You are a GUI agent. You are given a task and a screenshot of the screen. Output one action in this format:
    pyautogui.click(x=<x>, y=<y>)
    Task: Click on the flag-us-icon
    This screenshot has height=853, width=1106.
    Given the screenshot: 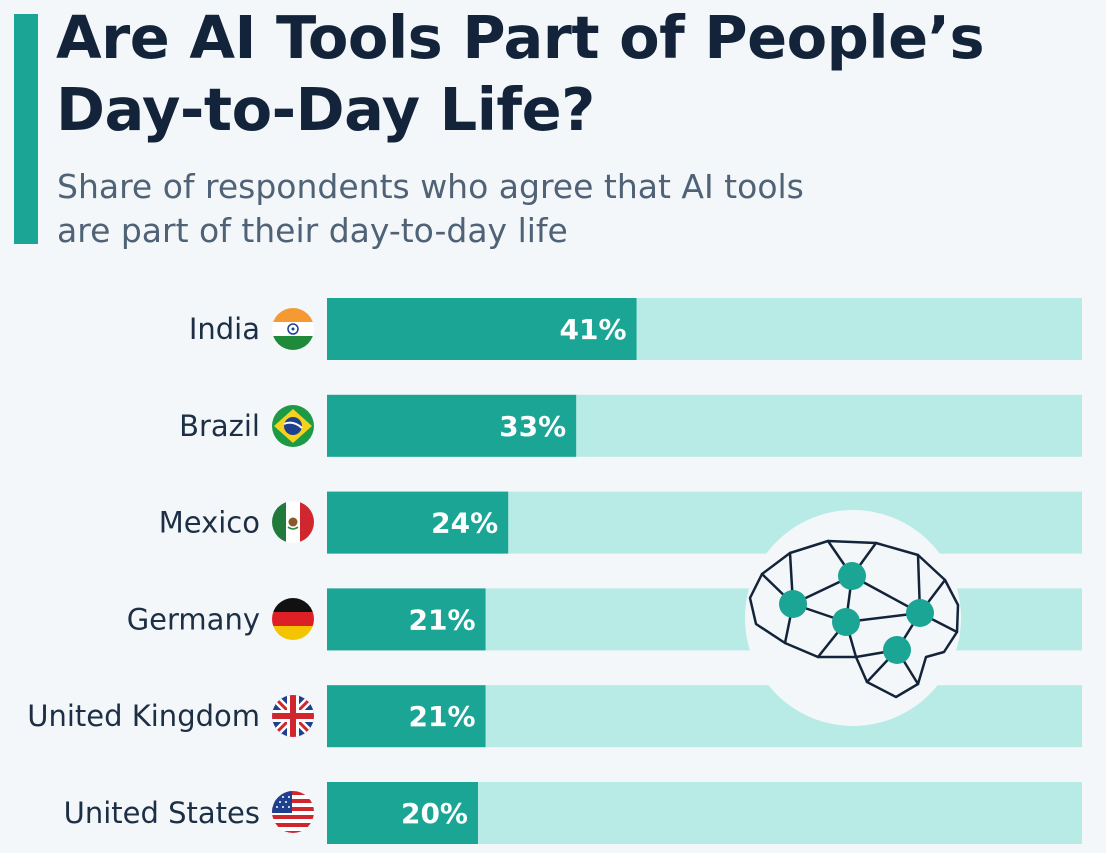 What is the action you would take?
    pyautogui.click(x=293, y=812)
    